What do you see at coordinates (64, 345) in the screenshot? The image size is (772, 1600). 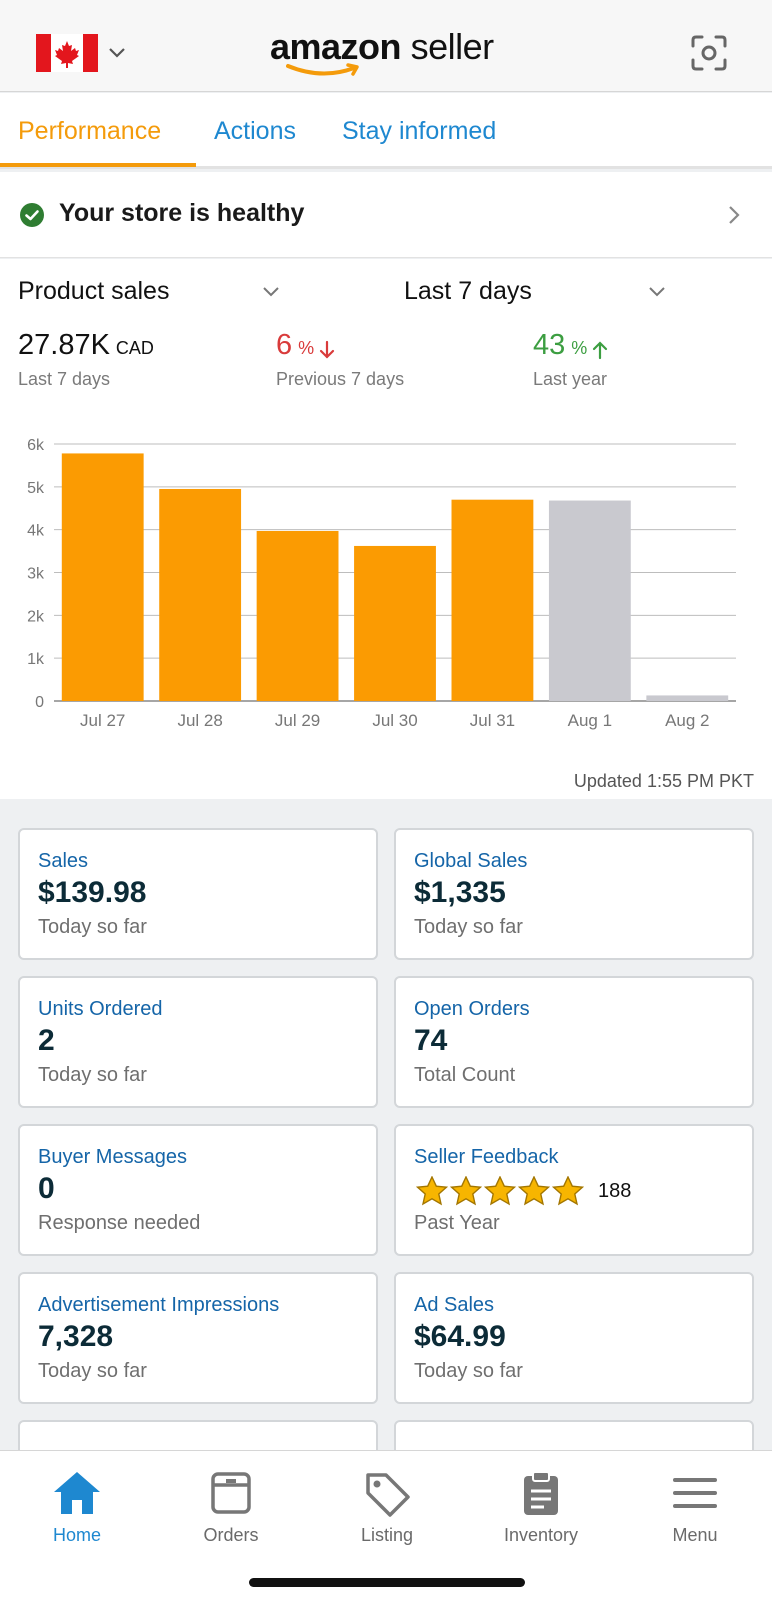 I see `total-sales-value: 27.87K` at bounding box center [64, 345].